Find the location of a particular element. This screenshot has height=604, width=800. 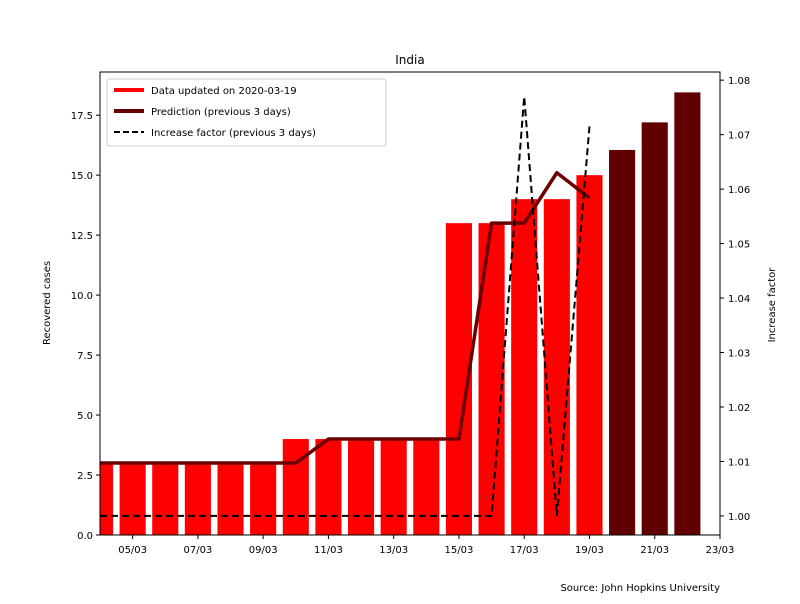

legend-label-factor: Increase factor (previous 3 days) is located at coordinates (233, 133).